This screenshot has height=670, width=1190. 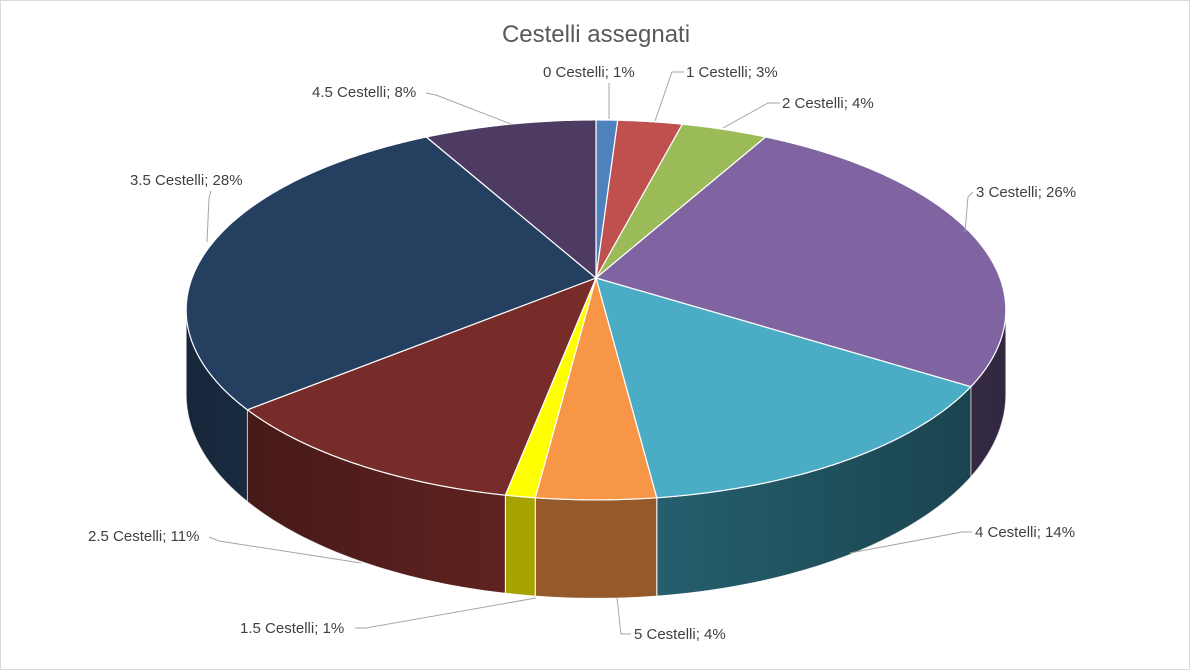 I want to click on leader-line-2-cestelli, so click(x=751, y=115).